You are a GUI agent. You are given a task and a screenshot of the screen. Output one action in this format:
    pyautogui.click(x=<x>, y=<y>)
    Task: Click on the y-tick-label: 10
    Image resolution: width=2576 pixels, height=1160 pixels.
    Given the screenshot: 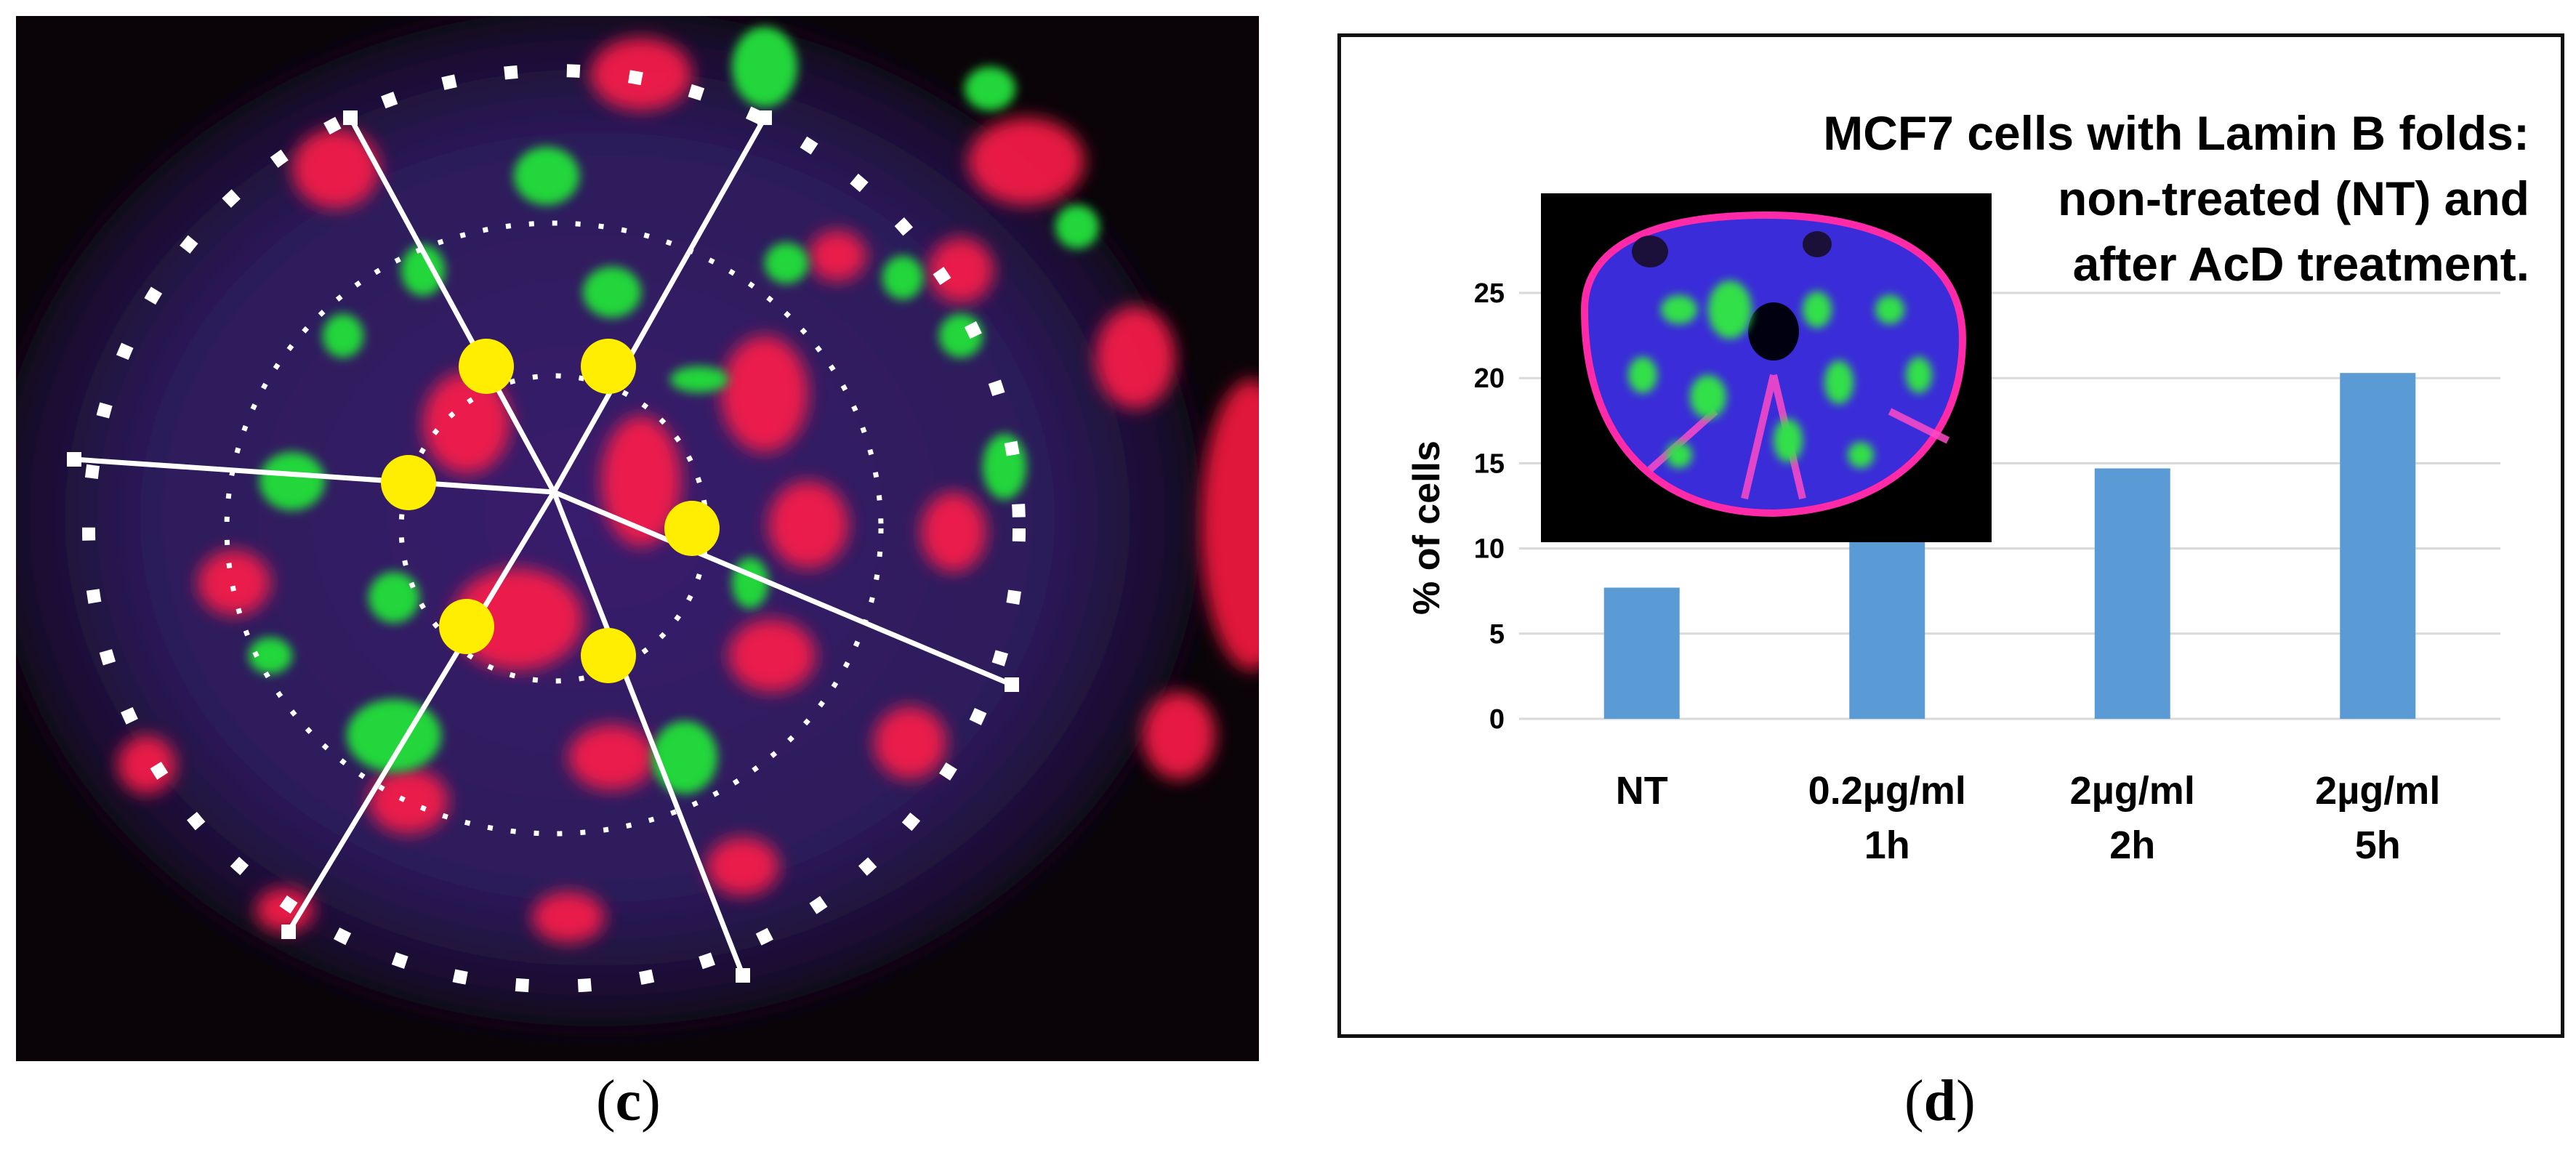 What is the action you would take?
    pyautogui.click(x=1489, y=549)
    